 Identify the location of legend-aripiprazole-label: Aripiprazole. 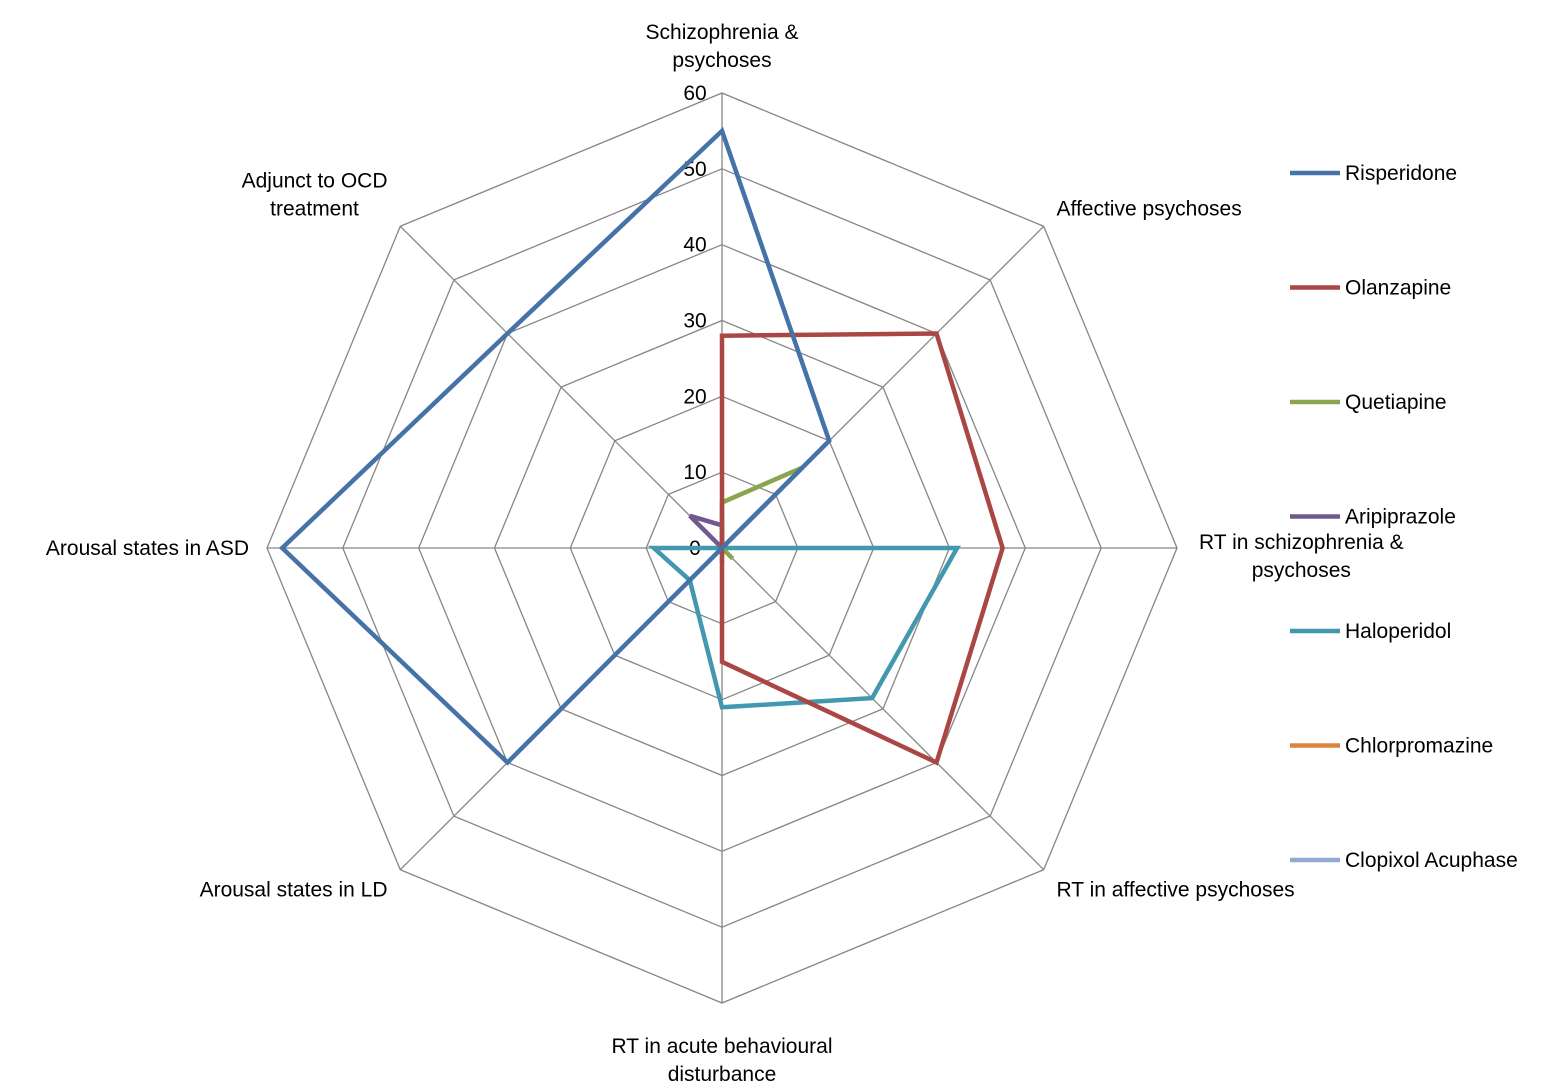
(1400, 517).